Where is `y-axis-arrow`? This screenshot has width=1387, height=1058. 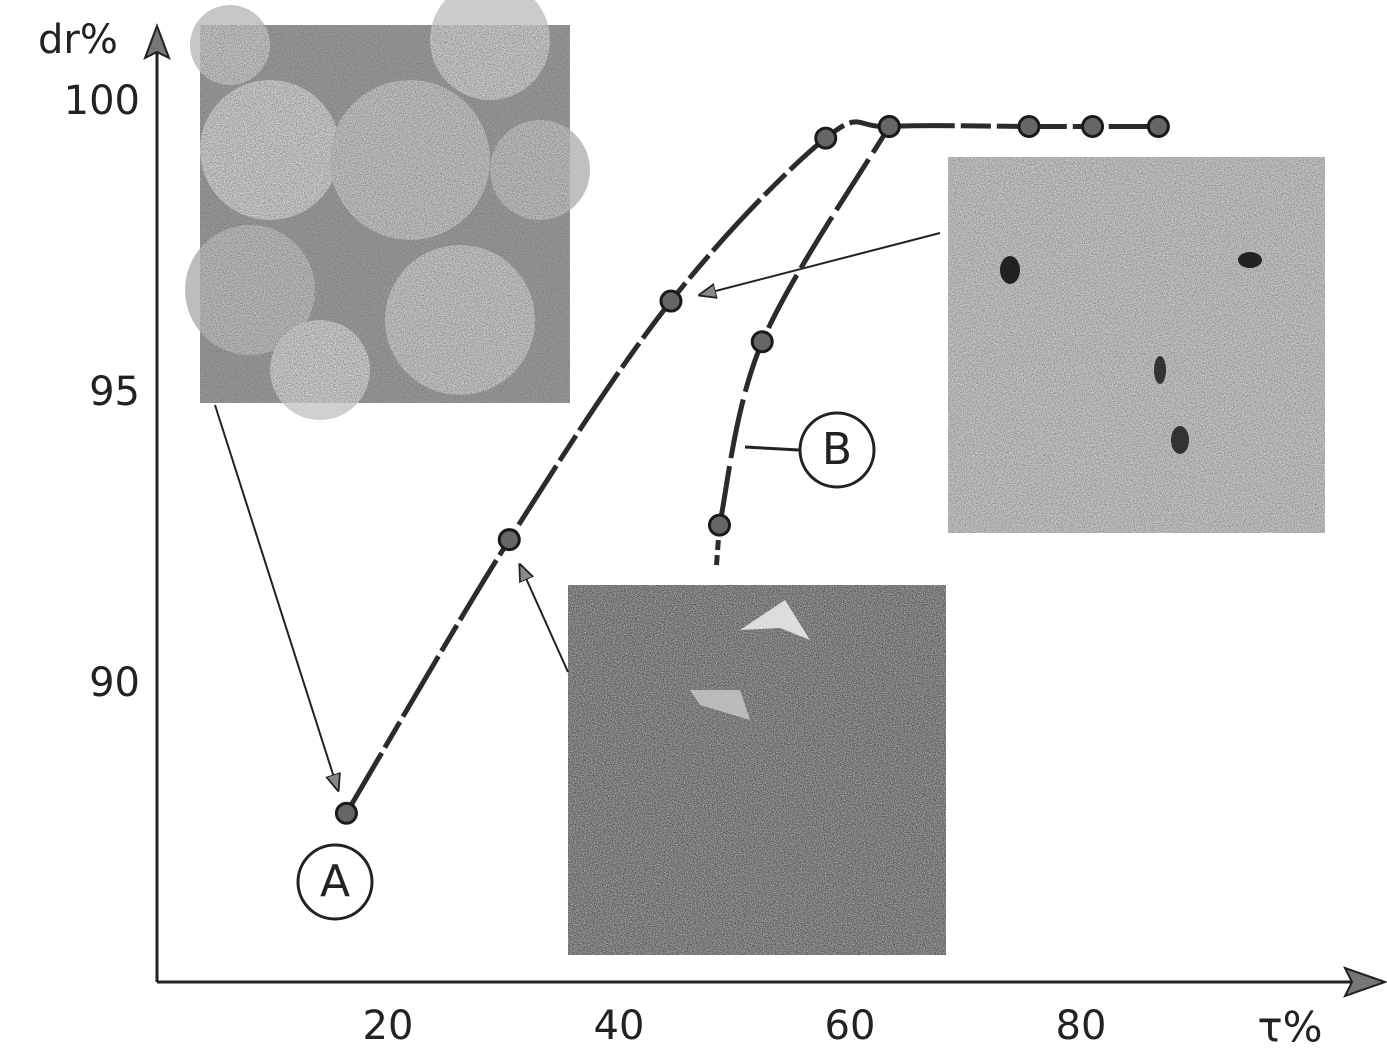 y-axis-arrow is located at coordinates (157, 42).